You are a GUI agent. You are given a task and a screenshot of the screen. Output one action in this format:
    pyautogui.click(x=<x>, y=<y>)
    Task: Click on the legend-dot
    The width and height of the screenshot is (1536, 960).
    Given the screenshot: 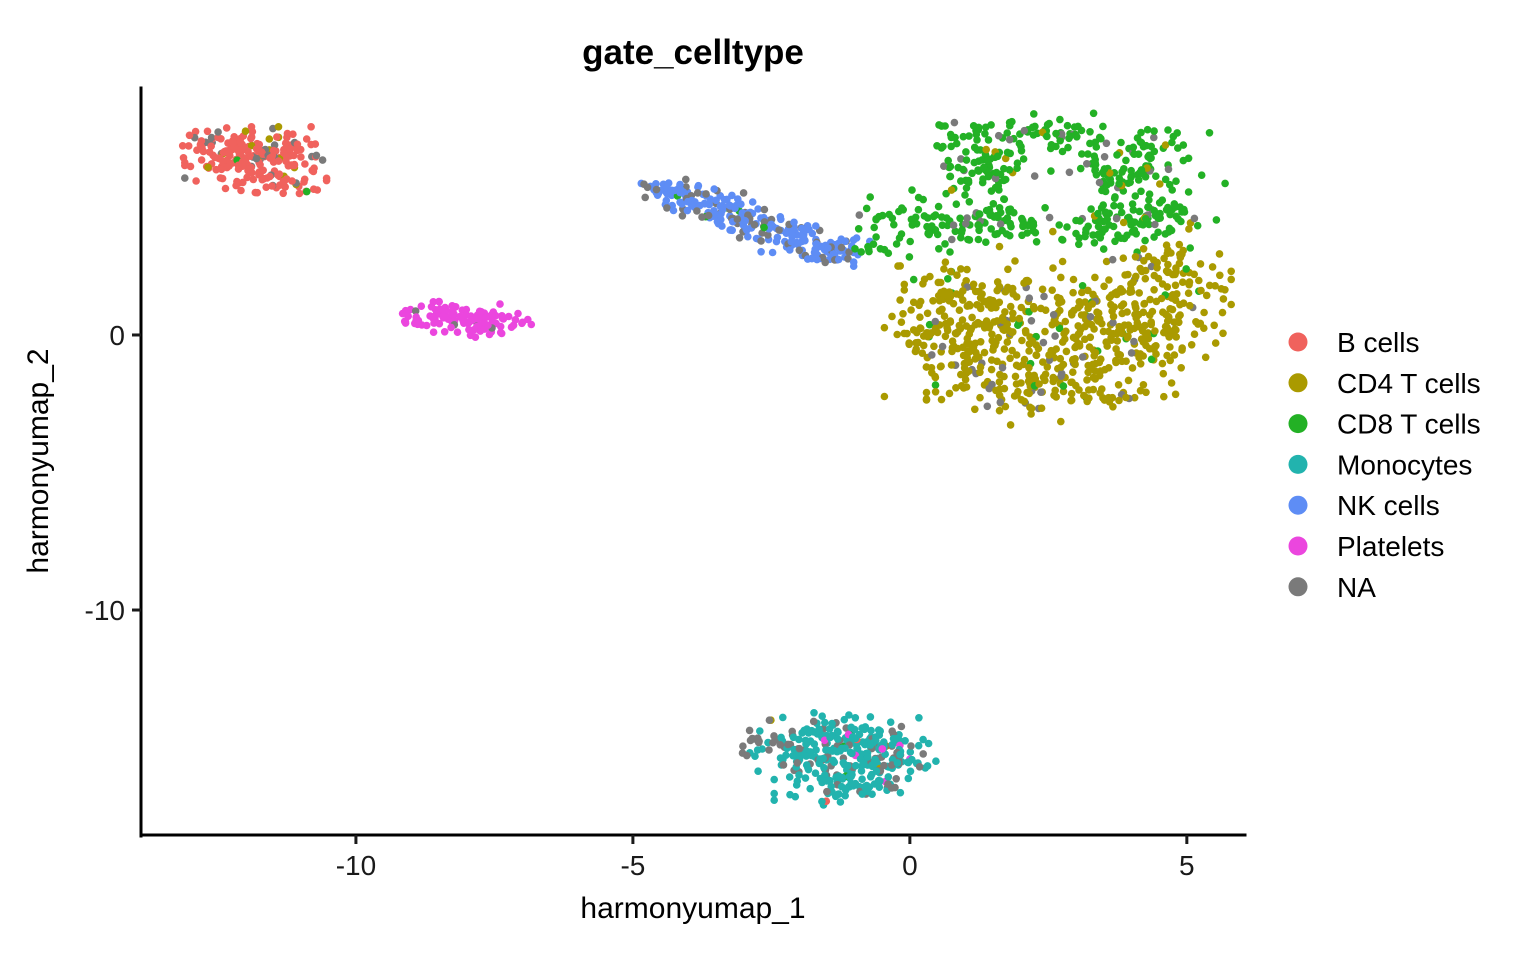 What is the action you would take?
    pyautogui.click(x=1298, y=546)
    